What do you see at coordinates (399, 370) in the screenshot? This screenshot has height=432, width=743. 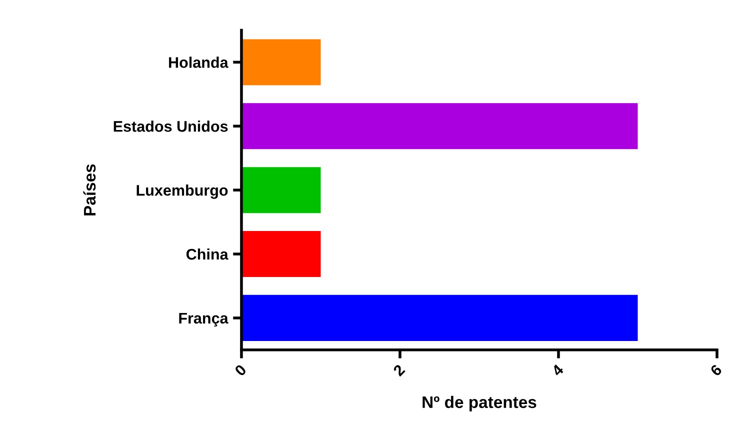 I see `x-tick-label: 2` at bounding box center [399, 370].